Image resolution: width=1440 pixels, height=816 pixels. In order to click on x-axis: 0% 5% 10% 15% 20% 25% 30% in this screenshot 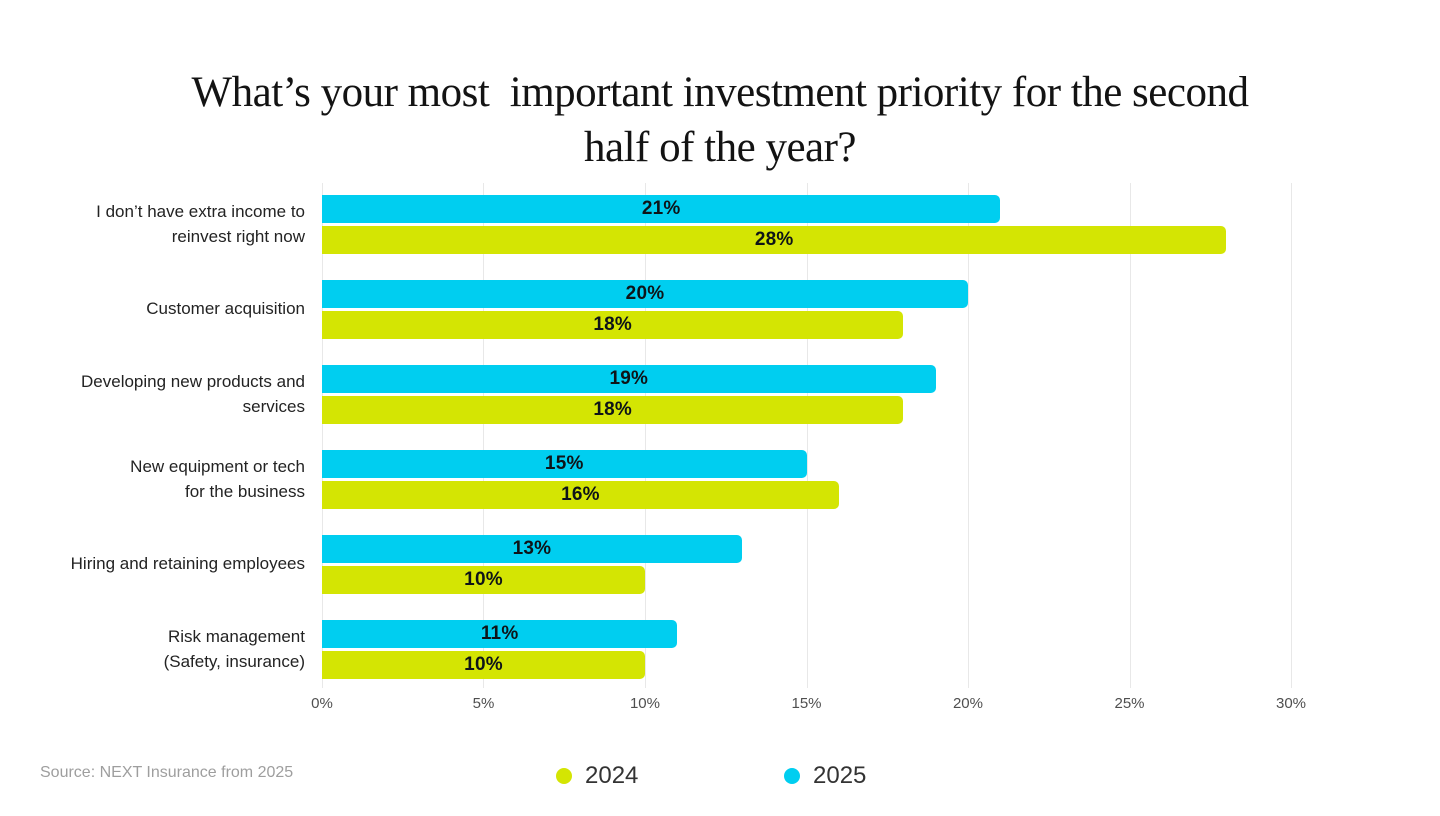, I will do `click(808, 707)`.